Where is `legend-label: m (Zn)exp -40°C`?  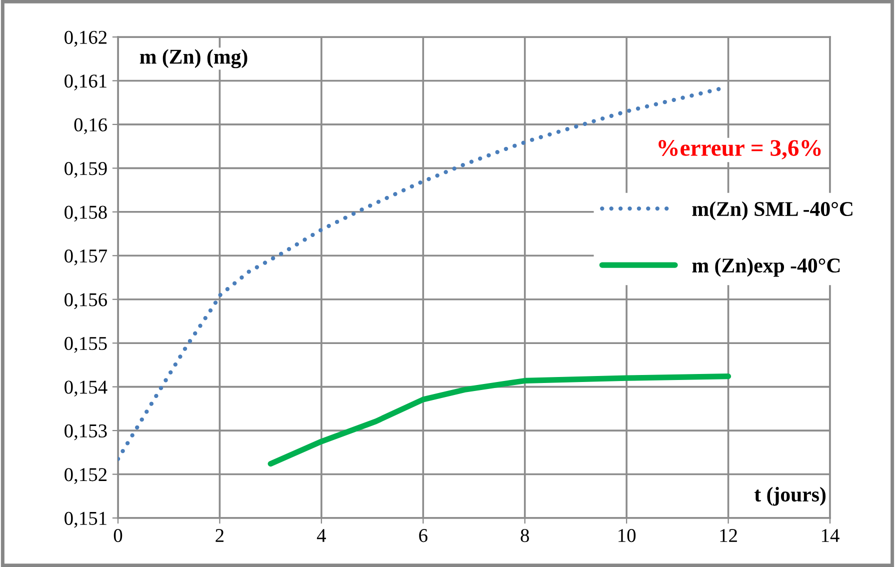 legend-label: m (Zn)exp -40°C is located at coordinates (766, 267).